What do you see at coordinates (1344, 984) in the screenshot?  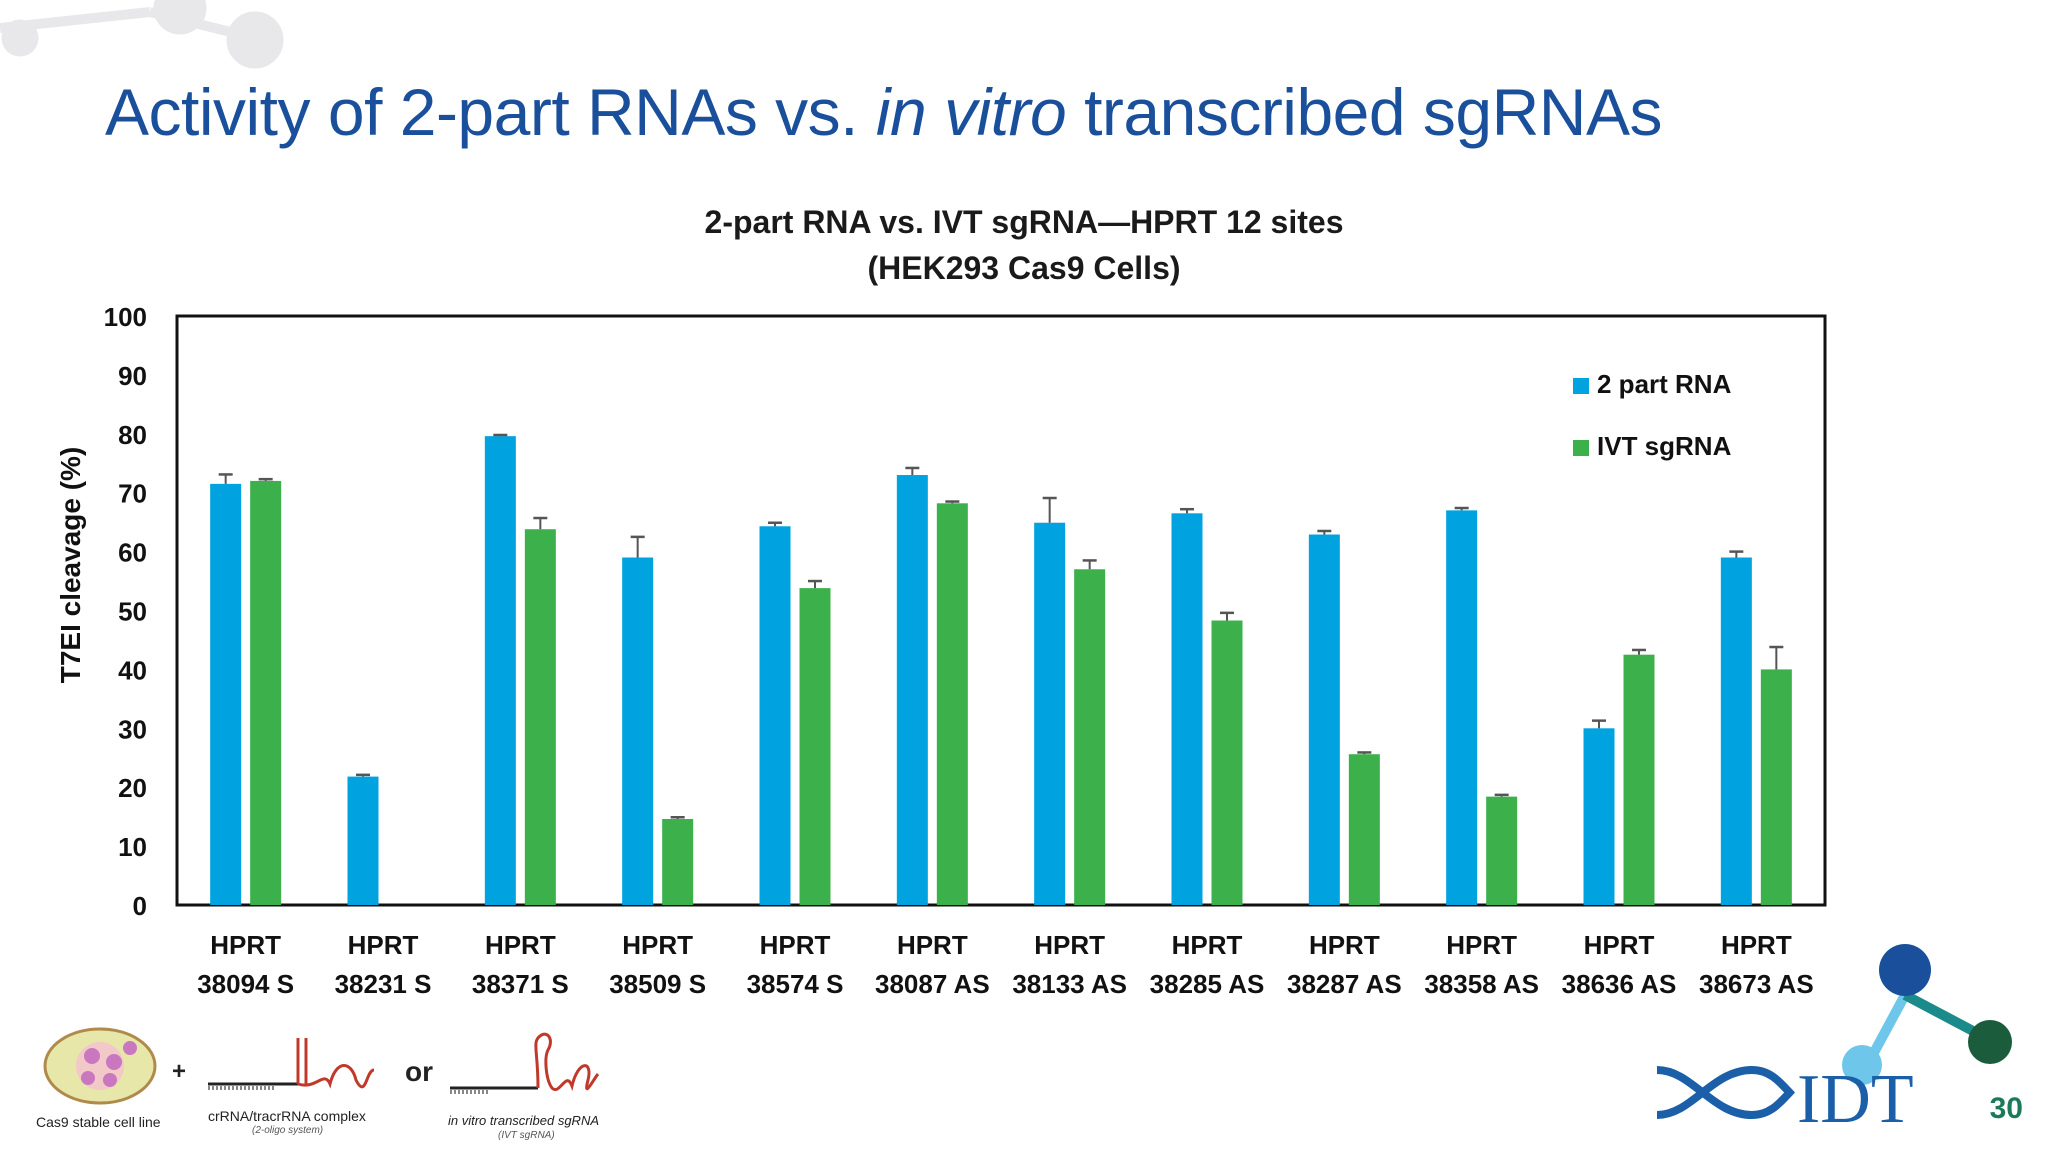 I see `x-tick-label: 38287 AS` at bounding box center [1344, 984].